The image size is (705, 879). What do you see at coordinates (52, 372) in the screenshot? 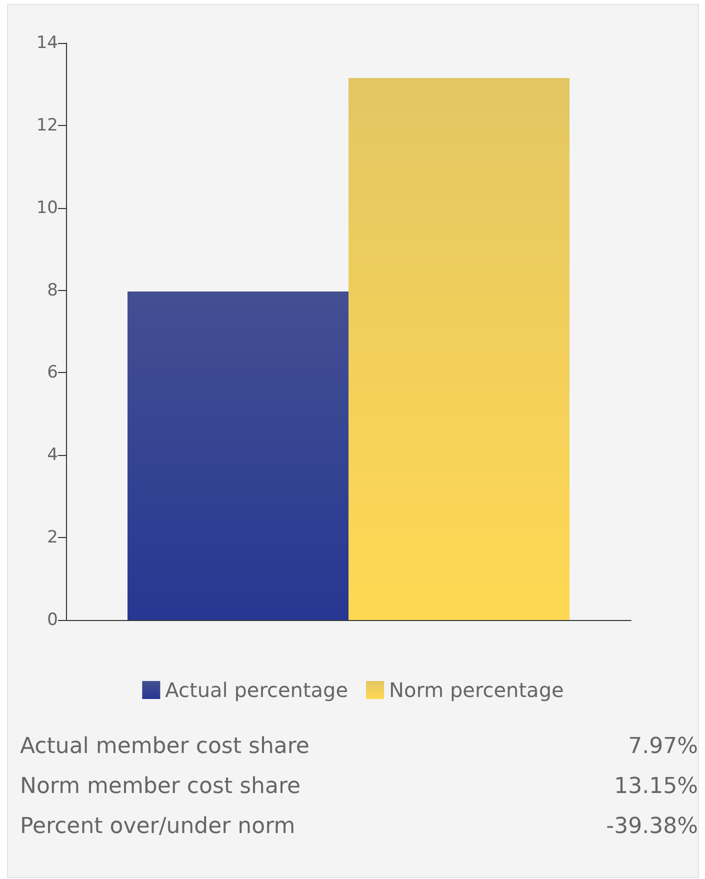
I see `y-tick-label: 6` at bounding box center [52, 372].